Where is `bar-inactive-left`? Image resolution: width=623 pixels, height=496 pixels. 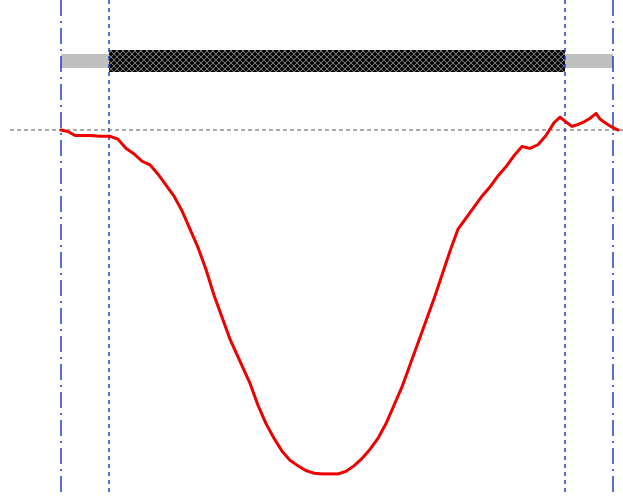 bar-inactive-left is located at coordinates (85, 61).